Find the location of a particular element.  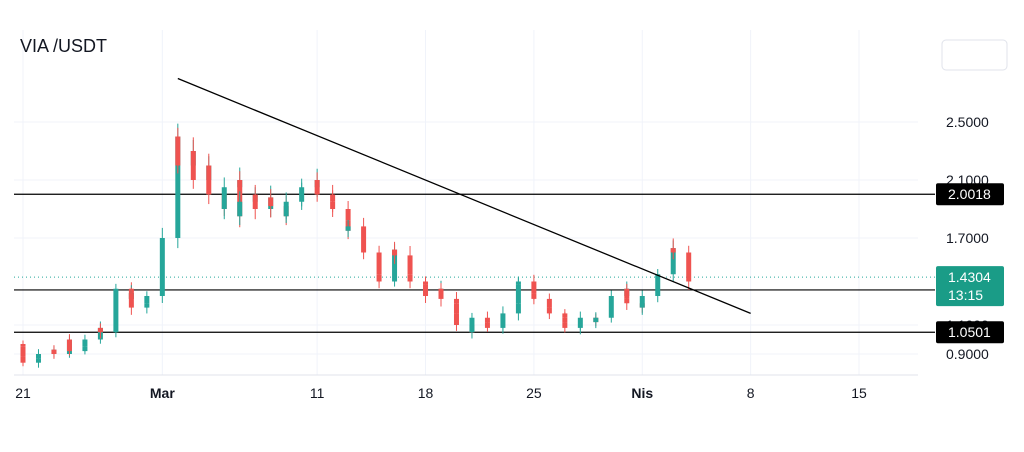

y-tick-label: 1.7000 is located at coordinates (967, 238).